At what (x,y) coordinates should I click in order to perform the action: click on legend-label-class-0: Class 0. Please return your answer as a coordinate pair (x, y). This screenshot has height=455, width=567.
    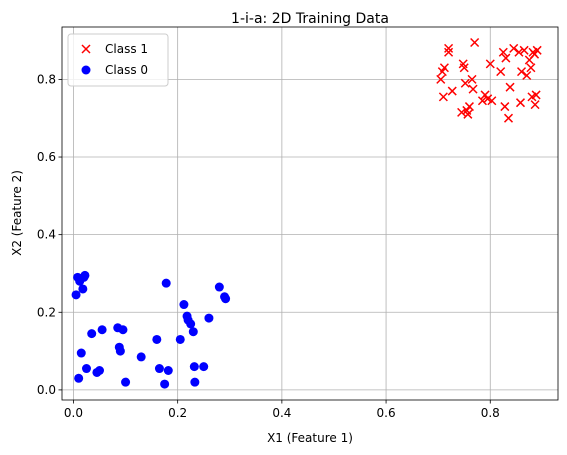
    Looking at the image, I should click on (126, 70).